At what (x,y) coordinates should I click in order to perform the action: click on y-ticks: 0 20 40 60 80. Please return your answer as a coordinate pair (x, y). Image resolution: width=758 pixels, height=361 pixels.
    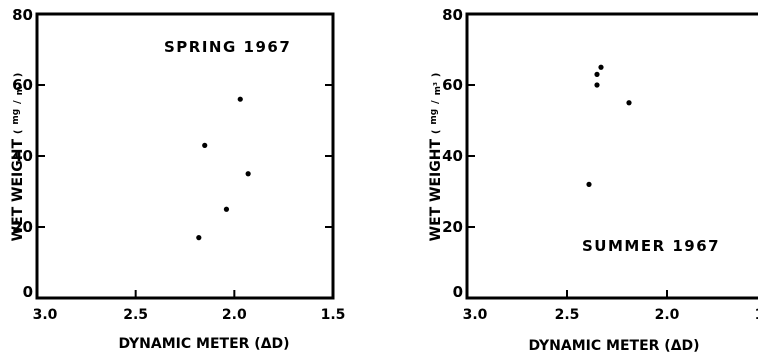
    Looking at the image, I should click on (458, 153).